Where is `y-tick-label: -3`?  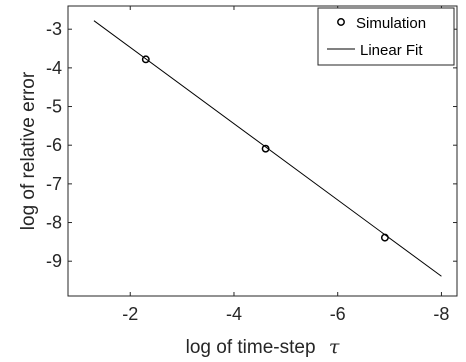 y-tick-label: -3 is located at coordinates (54, 29).